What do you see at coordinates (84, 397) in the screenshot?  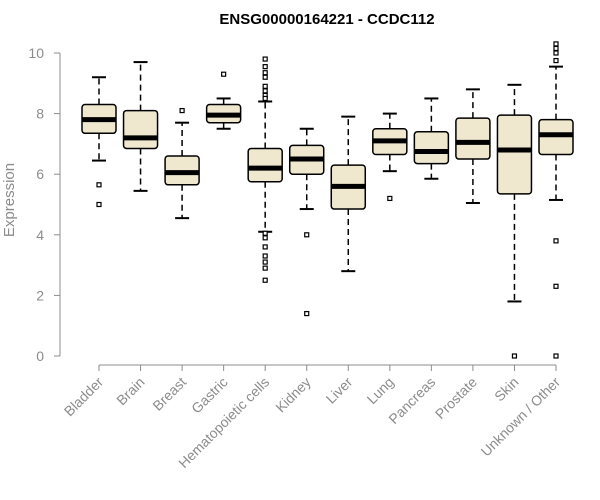 I see `x-tick-label: Bladder` at bounding box center [84, 397].